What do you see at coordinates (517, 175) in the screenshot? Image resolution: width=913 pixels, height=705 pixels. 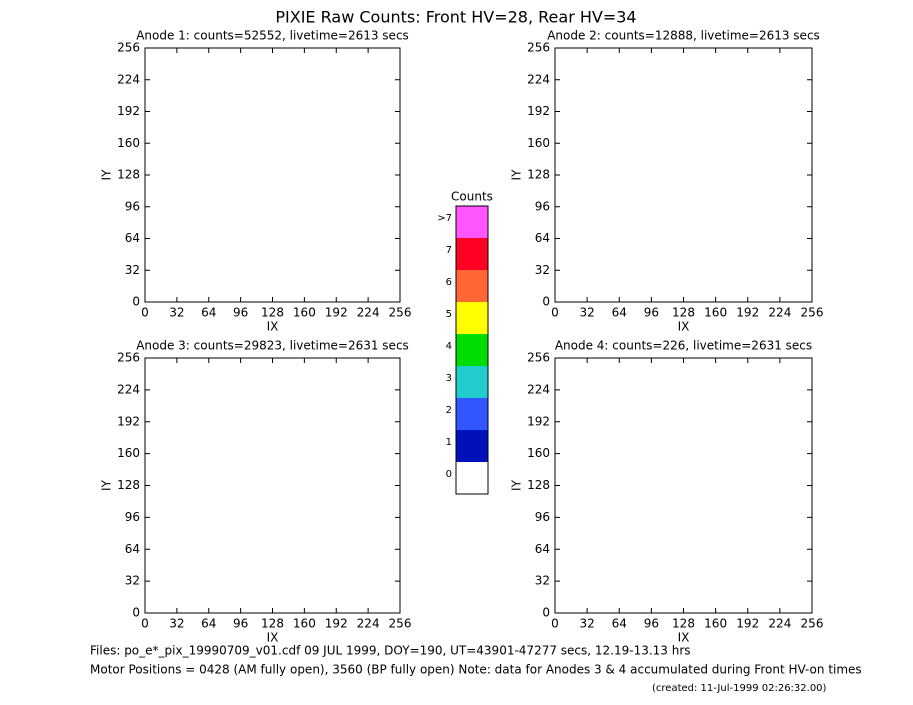 I see `y-axis-label: IY` at bounding box center [517, 175].